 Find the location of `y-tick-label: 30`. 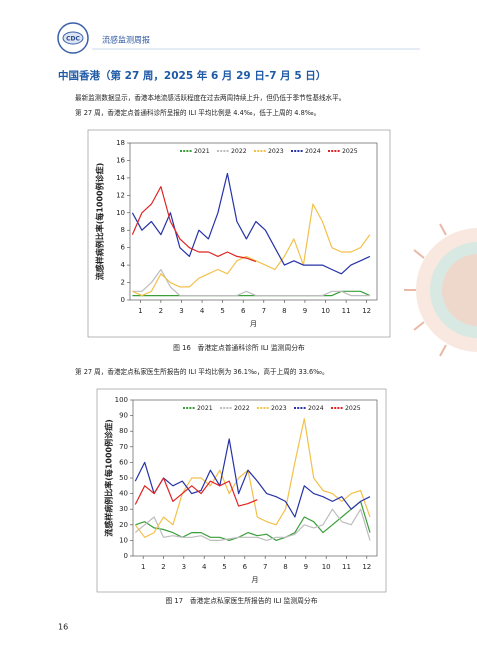

y-tick-label: 30 is located at coordinates (123, 509).